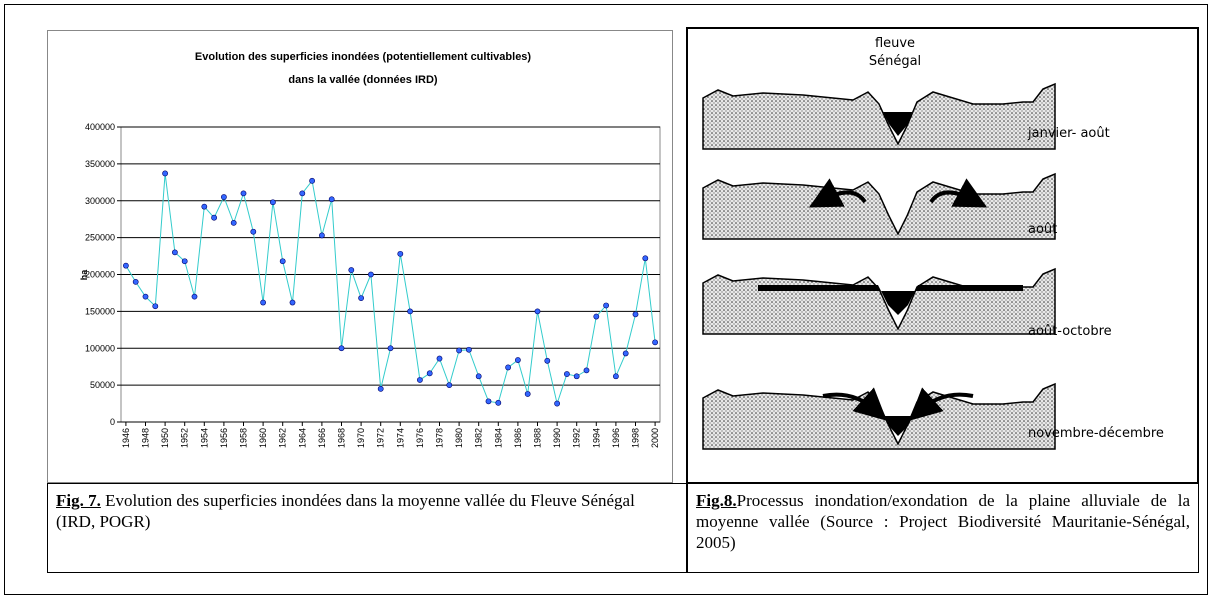 The width and height of the screenshot is (1212, 599). What do you see at coordinates (100, 164) in the screenshot?
I see `y-tick-label: 350000` at bounding box center [100, 164].